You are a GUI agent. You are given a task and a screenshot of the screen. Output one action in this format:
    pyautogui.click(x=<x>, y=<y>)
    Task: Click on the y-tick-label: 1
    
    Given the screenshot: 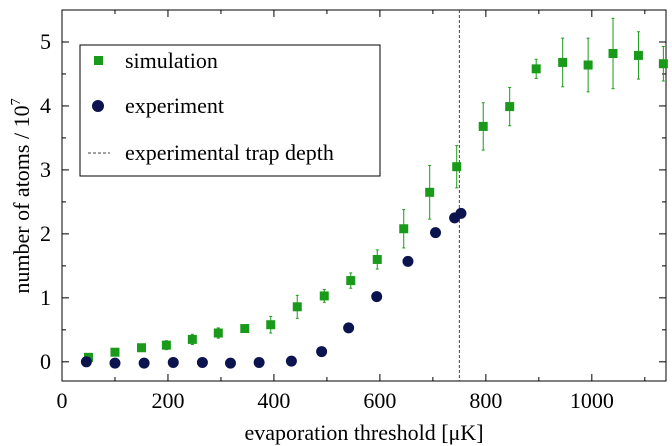 What is the action you would take?
    pyautogui.click(x=45, y=297)
    